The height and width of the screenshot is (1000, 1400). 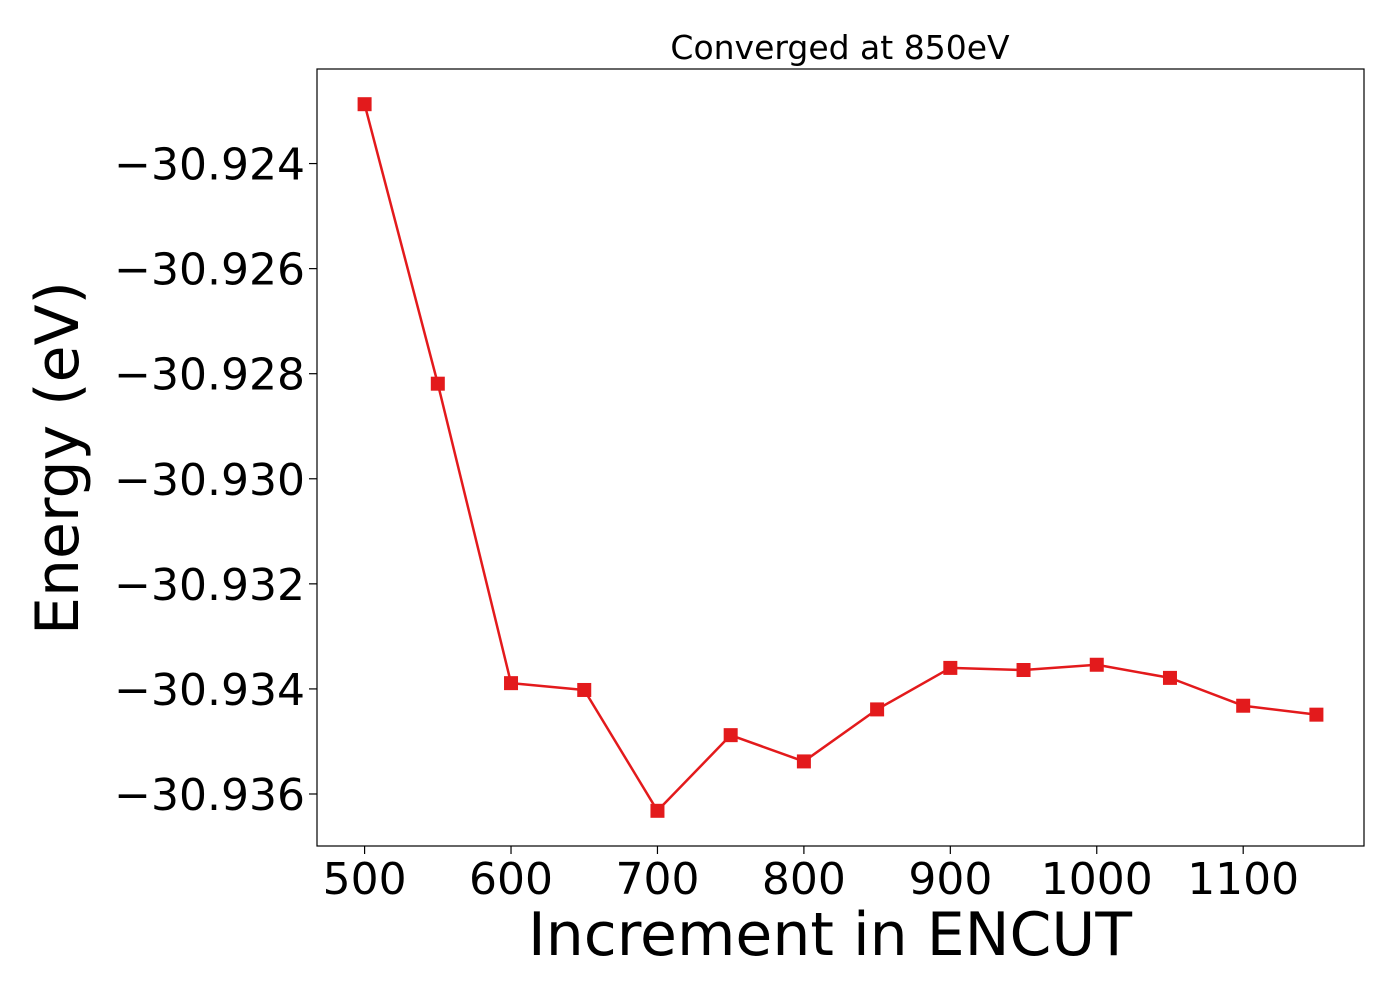 What do you see at coordinates (209, 165) in the screenshot?
I see `y-tick-label: −30.924` at bounding box center [209, 165].